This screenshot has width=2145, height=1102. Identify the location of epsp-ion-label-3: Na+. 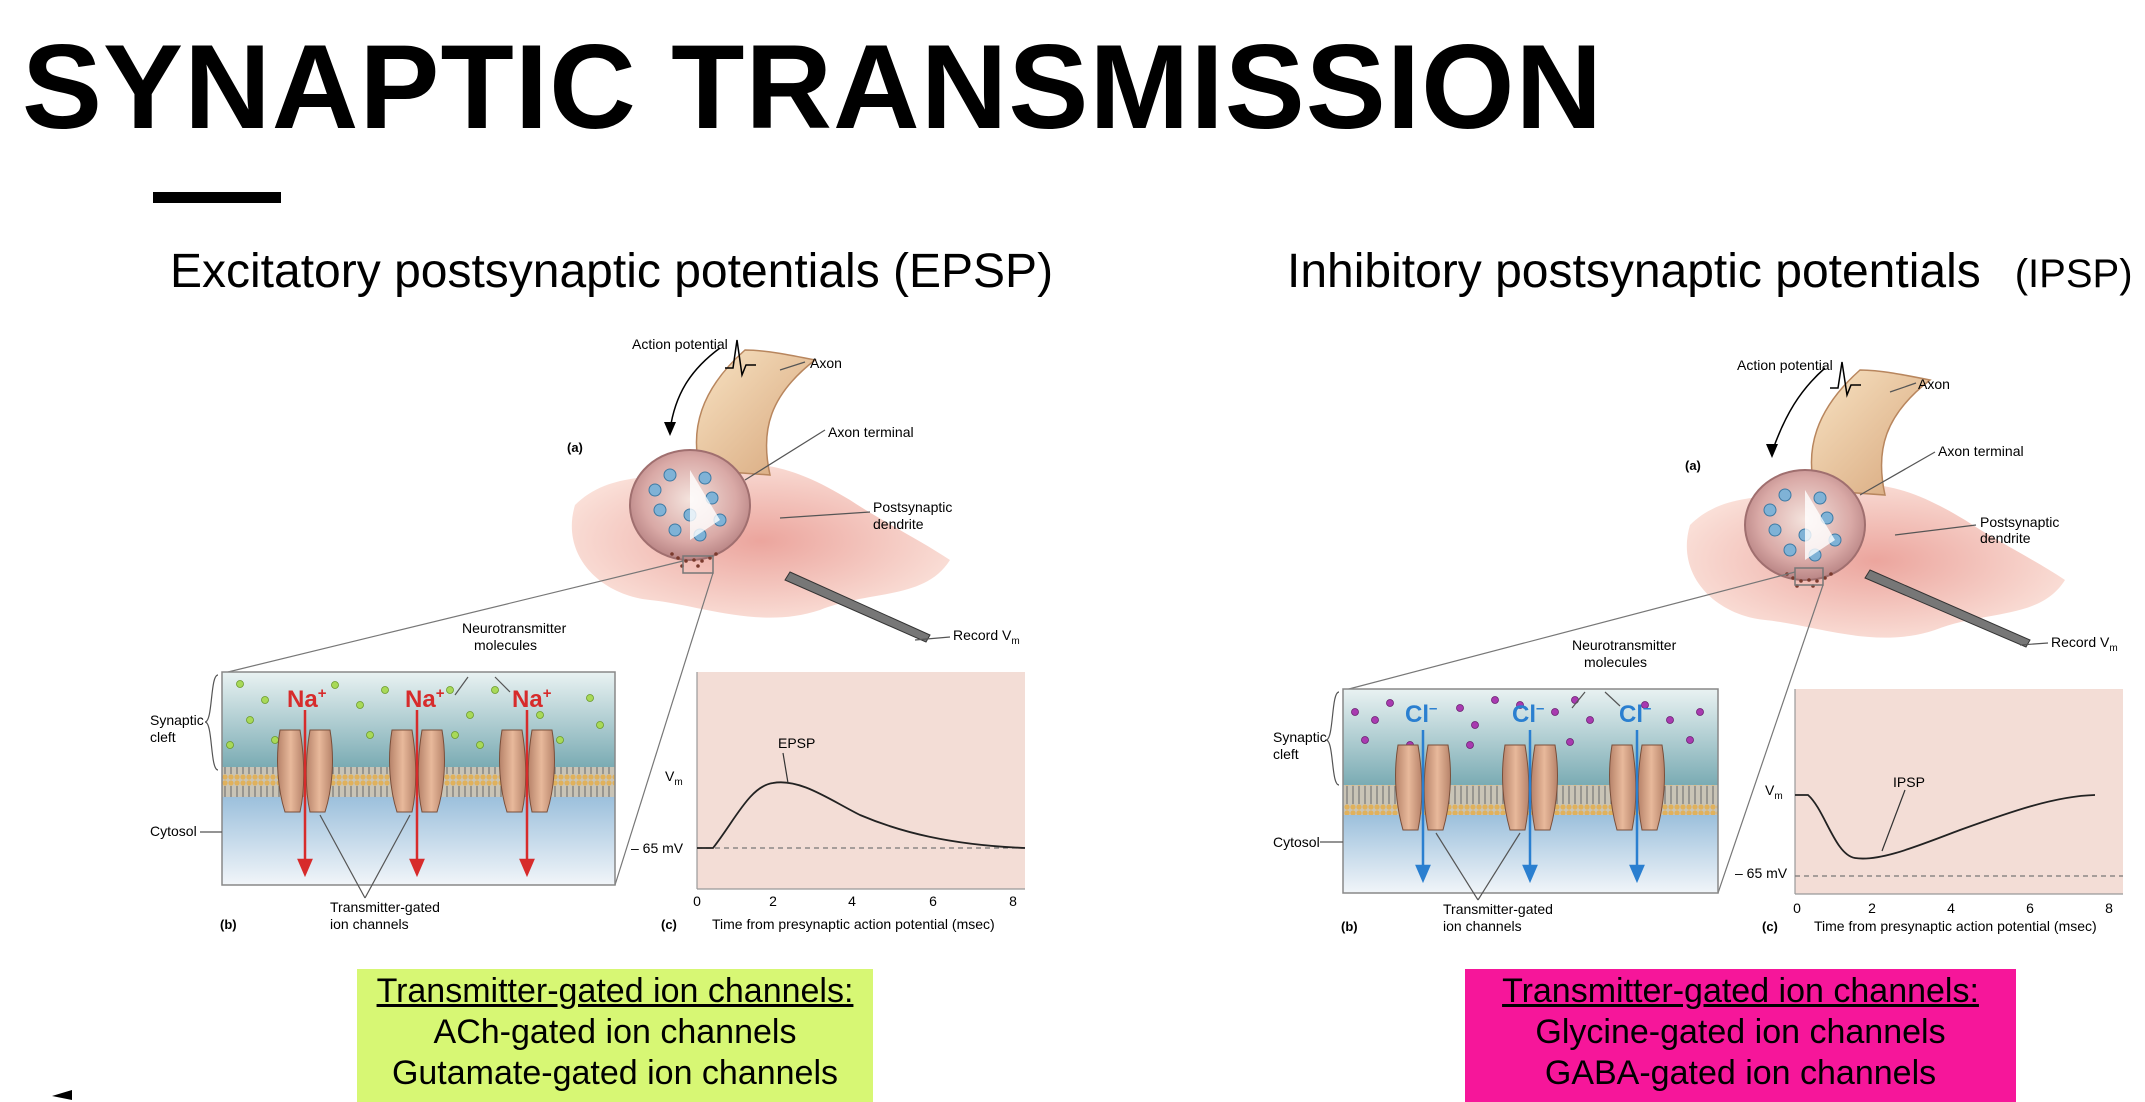
(532, 699).